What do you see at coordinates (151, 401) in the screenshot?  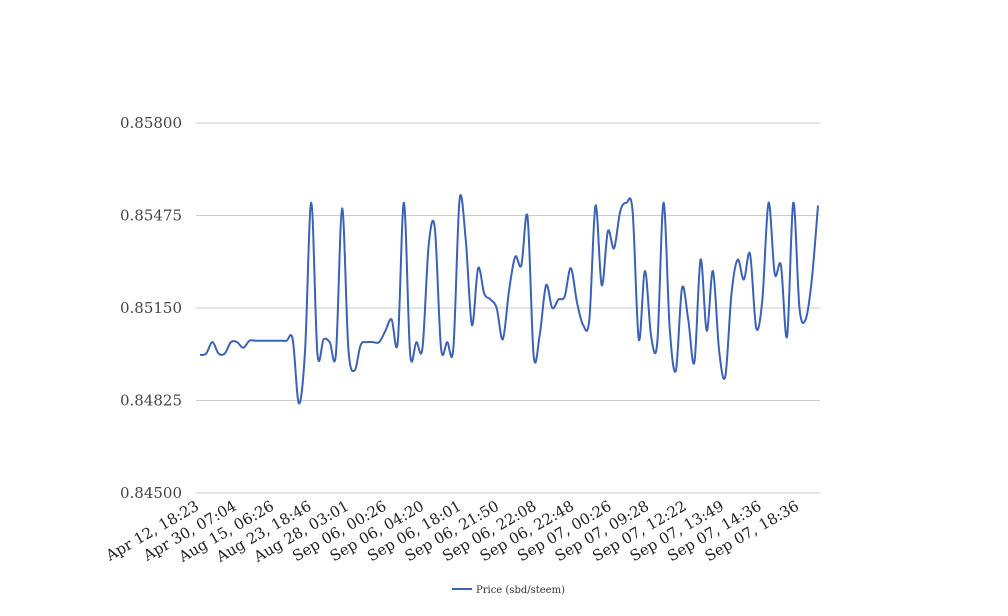 I see `y-tick-label: 0.84825` at bounding box center [151, 401].